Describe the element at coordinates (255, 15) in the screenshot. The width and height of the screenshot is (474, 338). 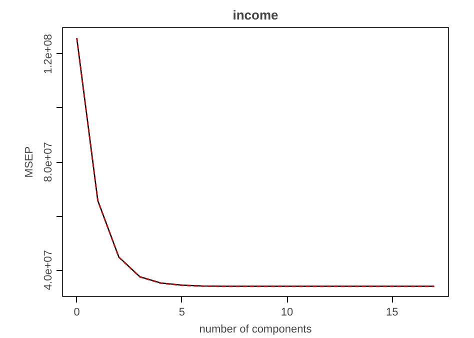
I see `chart-title: income` at that location.